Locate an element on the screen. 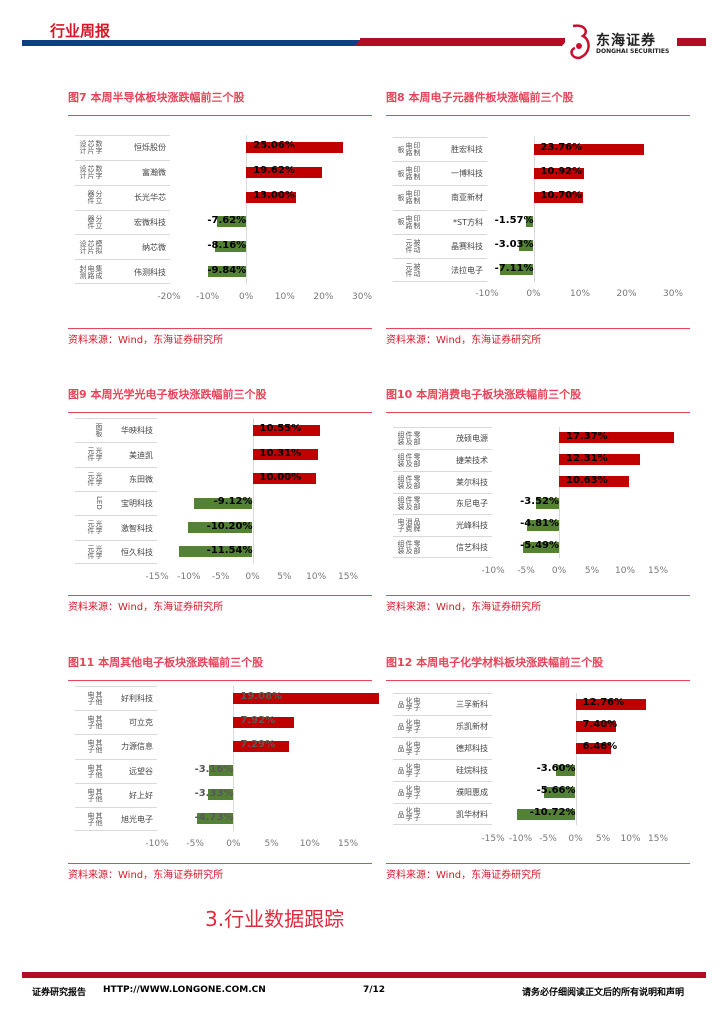 The height and width of the screenshot is (1024, 724). bar-value-label: -5.66% is located at coordinates (556, 790).